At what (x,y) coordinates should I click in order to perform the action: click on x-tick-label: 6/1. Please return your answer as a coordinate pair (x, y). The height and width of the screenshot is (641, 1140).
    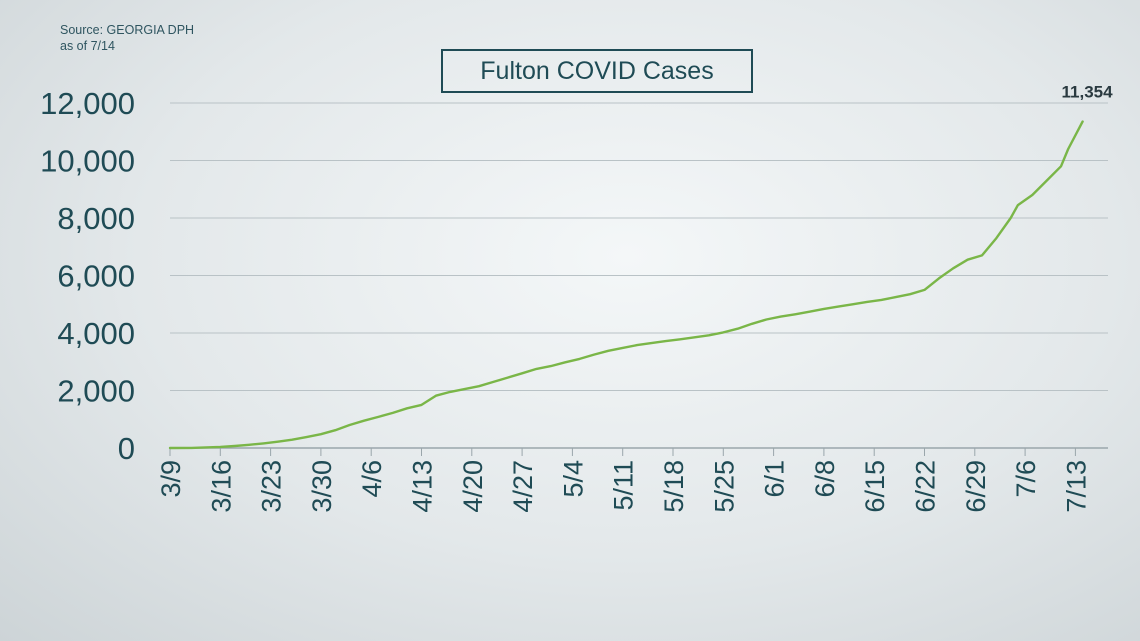
    Looking at the image, I should click on (775, 479).